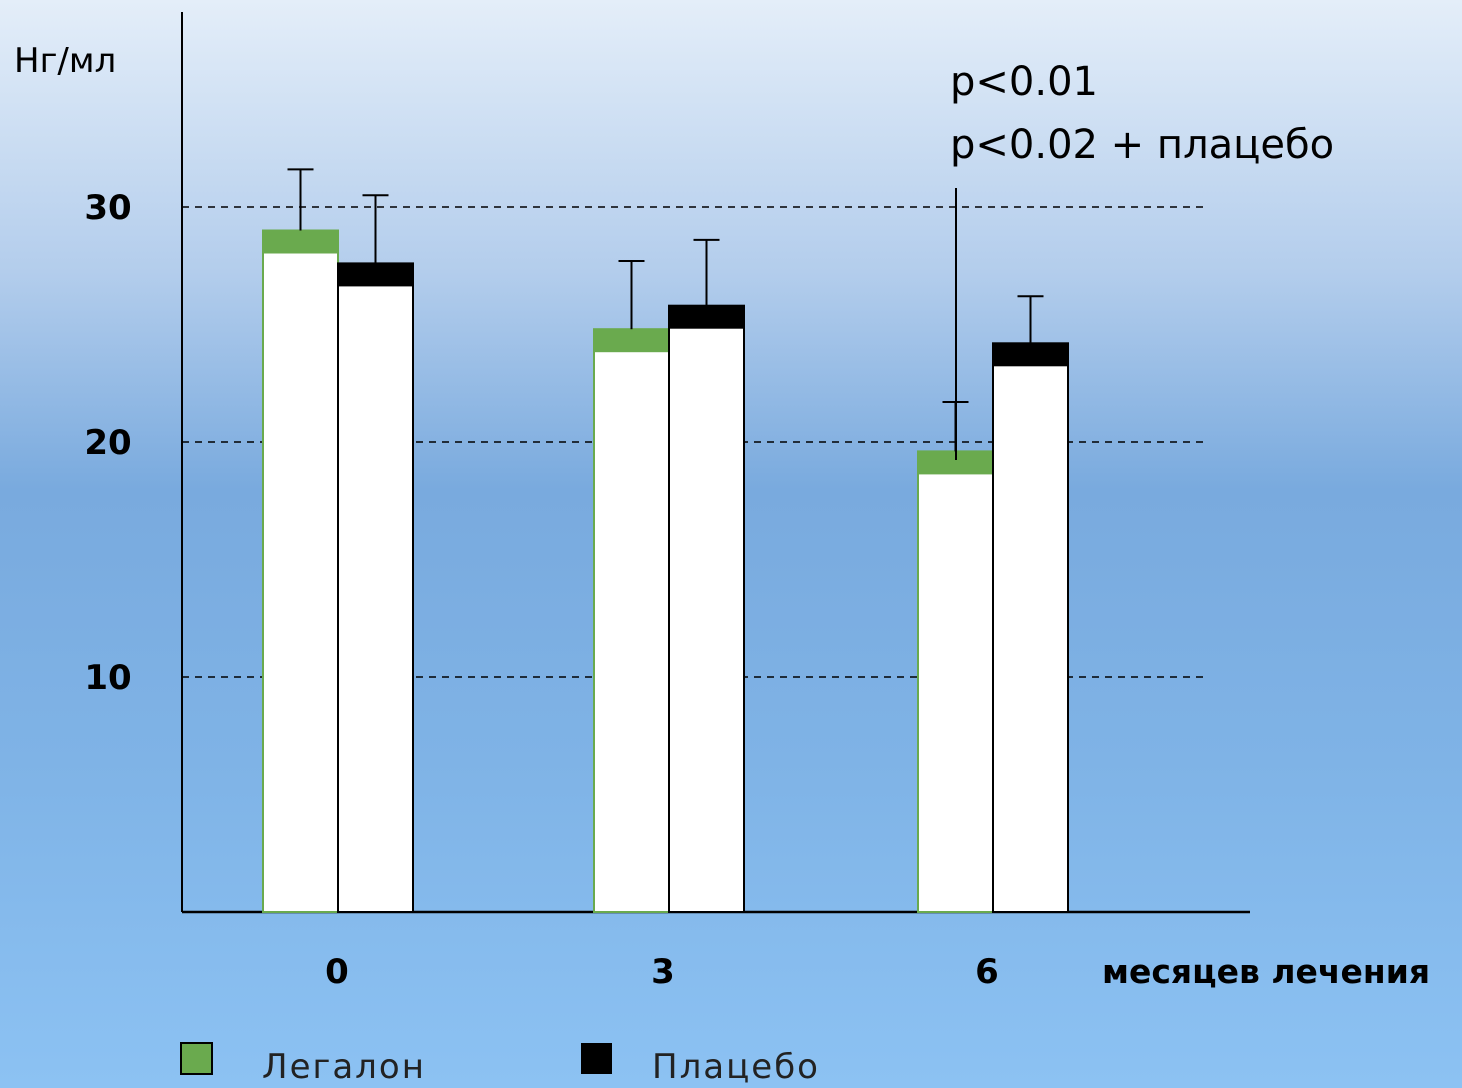 The width and height of the screenshot is (1462, 1088). What do you see at coordinates (1266, 971) in the screenshot?
I see `x-axis-title: месяцев лечения` at bounding box center [1266, 971].